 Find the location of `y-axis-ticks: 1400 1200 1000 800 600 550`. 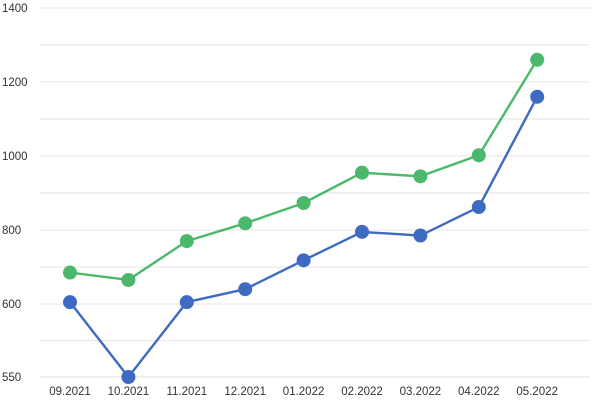

y-axis-ticks: 1400 1200 1000 800 600 550 is located at coordinates (15, 193).